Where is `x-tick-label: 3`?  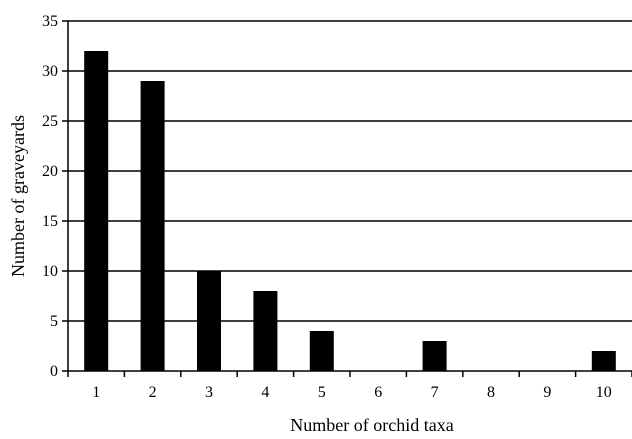 x-tick-label: 3 is located at coordinates (209, 392).